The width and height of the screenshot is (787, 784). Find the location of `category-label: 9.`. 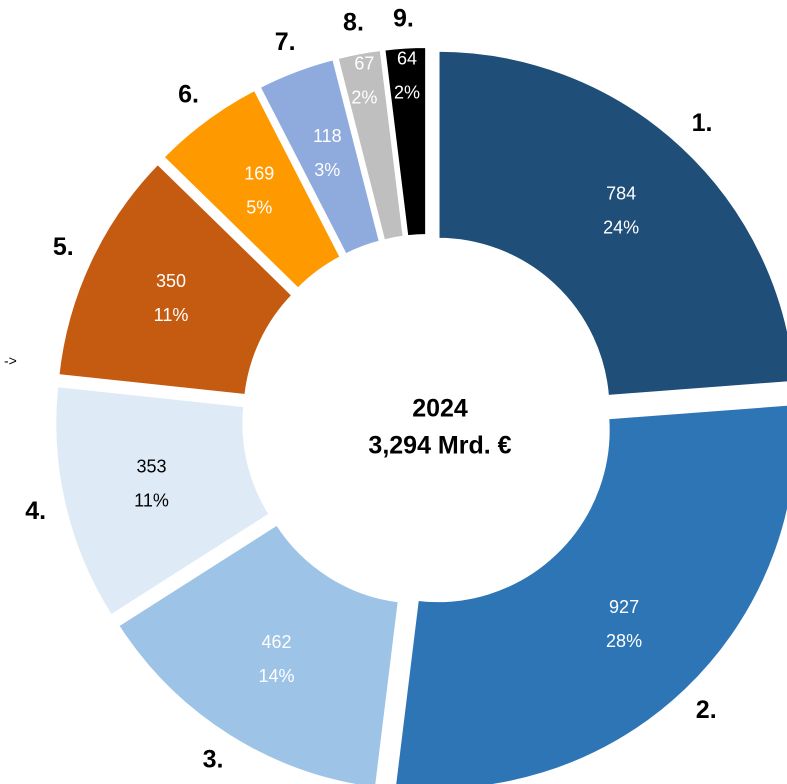

category-label: 9. is located at coordinates (403, 19).